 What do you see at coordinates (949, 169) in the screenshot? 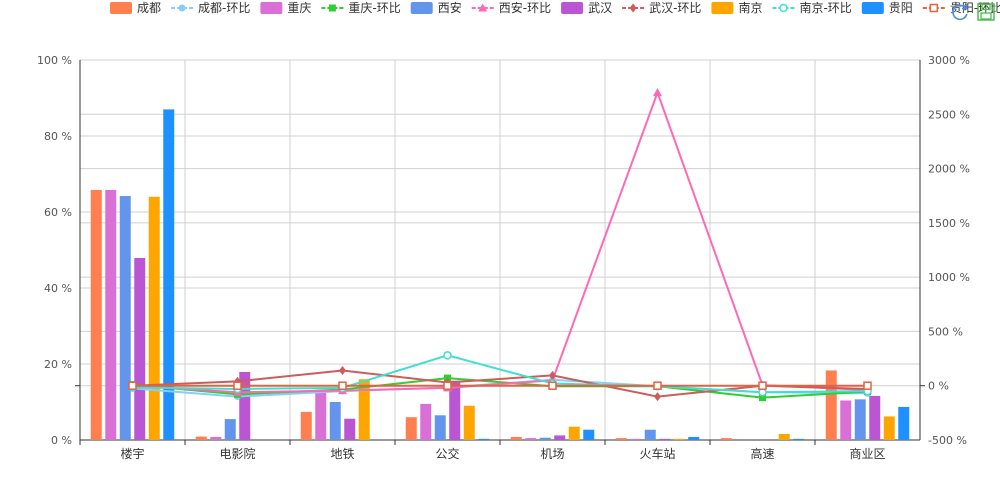
I see `y-right-tick-label: 2000 %` at bounding box center [949, 169].